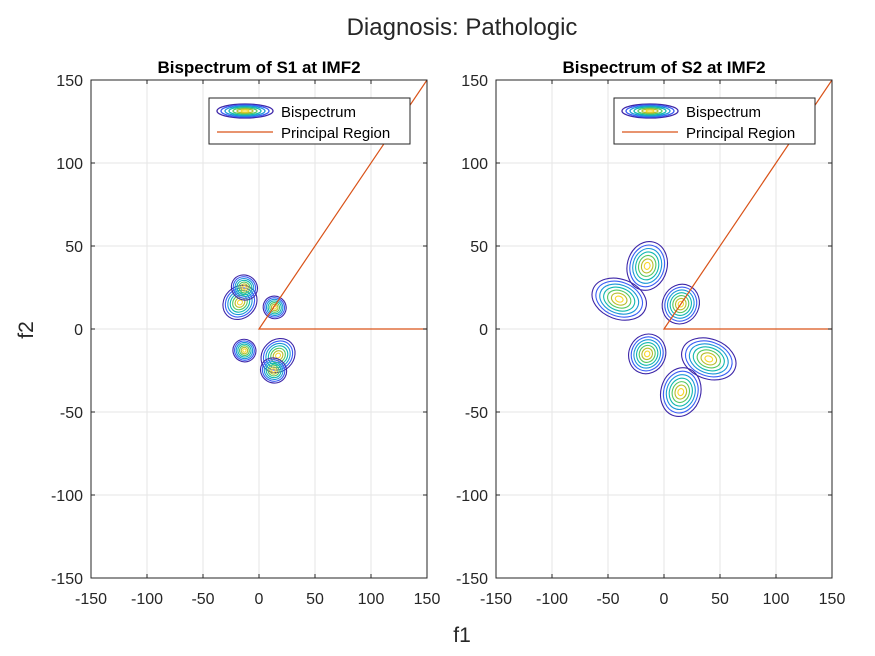 The height and width of the screenshot is (656, 875). I want to click on y-axis-label: f2, so click(26, 330).